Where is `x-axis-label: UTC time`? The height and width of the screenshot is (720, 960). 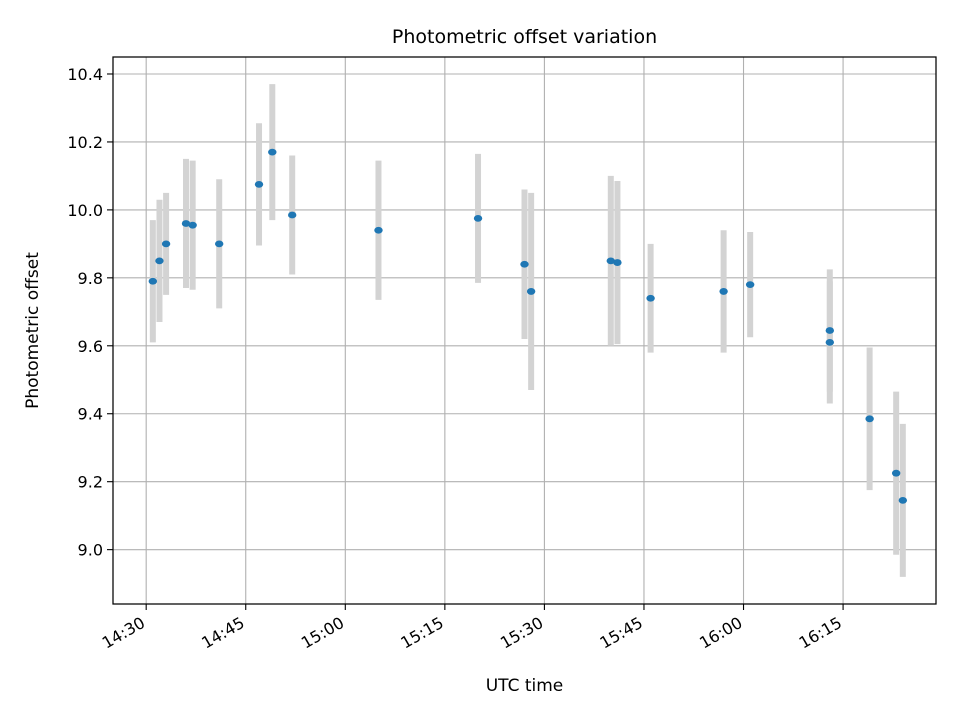
x-axis-label: UTC time is located at coordinates (525, 686).